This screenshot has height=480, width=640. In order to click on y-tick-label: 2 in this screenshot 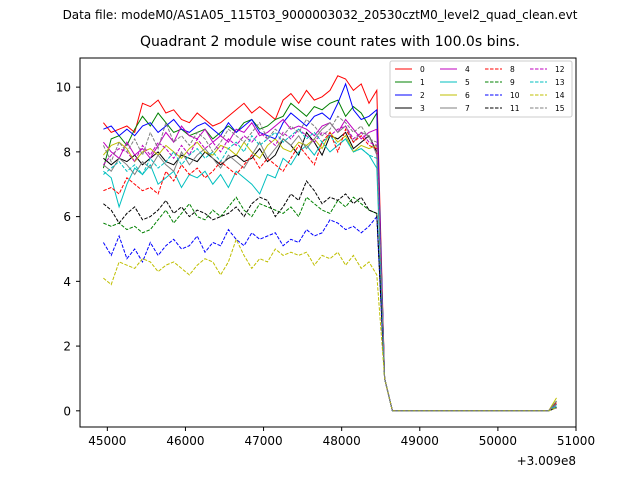, I will do `click(67, 347)`.